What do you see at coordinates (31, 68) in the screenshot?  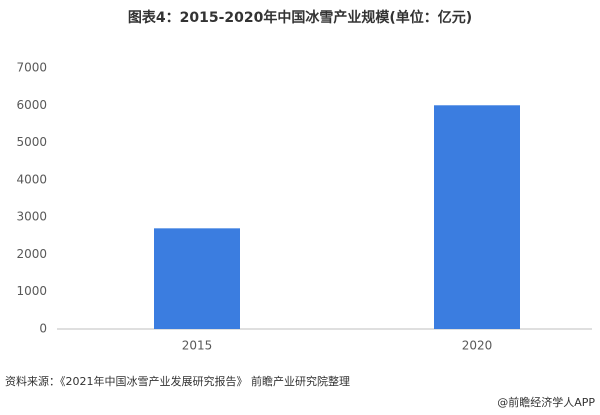 I see `y-tick-label: 7000` at bounding box center [31, 68].